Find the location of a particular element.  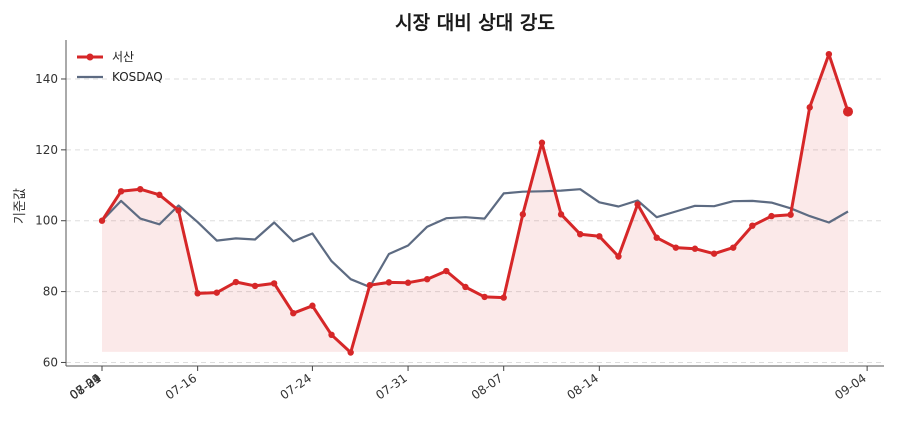

legend-marker is located at coordinates (90, 57).